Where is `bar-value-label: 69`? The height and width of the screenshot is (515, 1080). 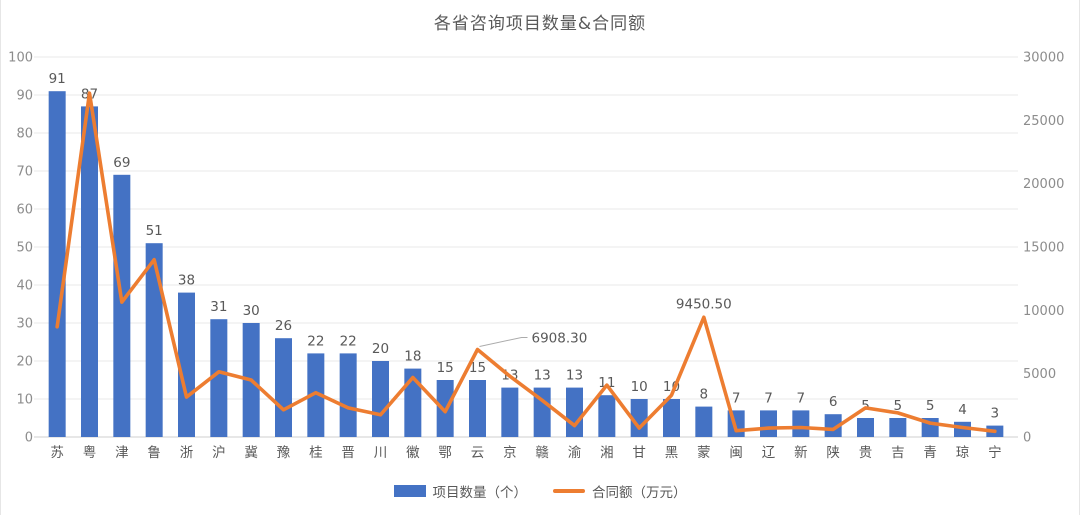
bar-value-label: 69 is located at coordinates (121, 163).